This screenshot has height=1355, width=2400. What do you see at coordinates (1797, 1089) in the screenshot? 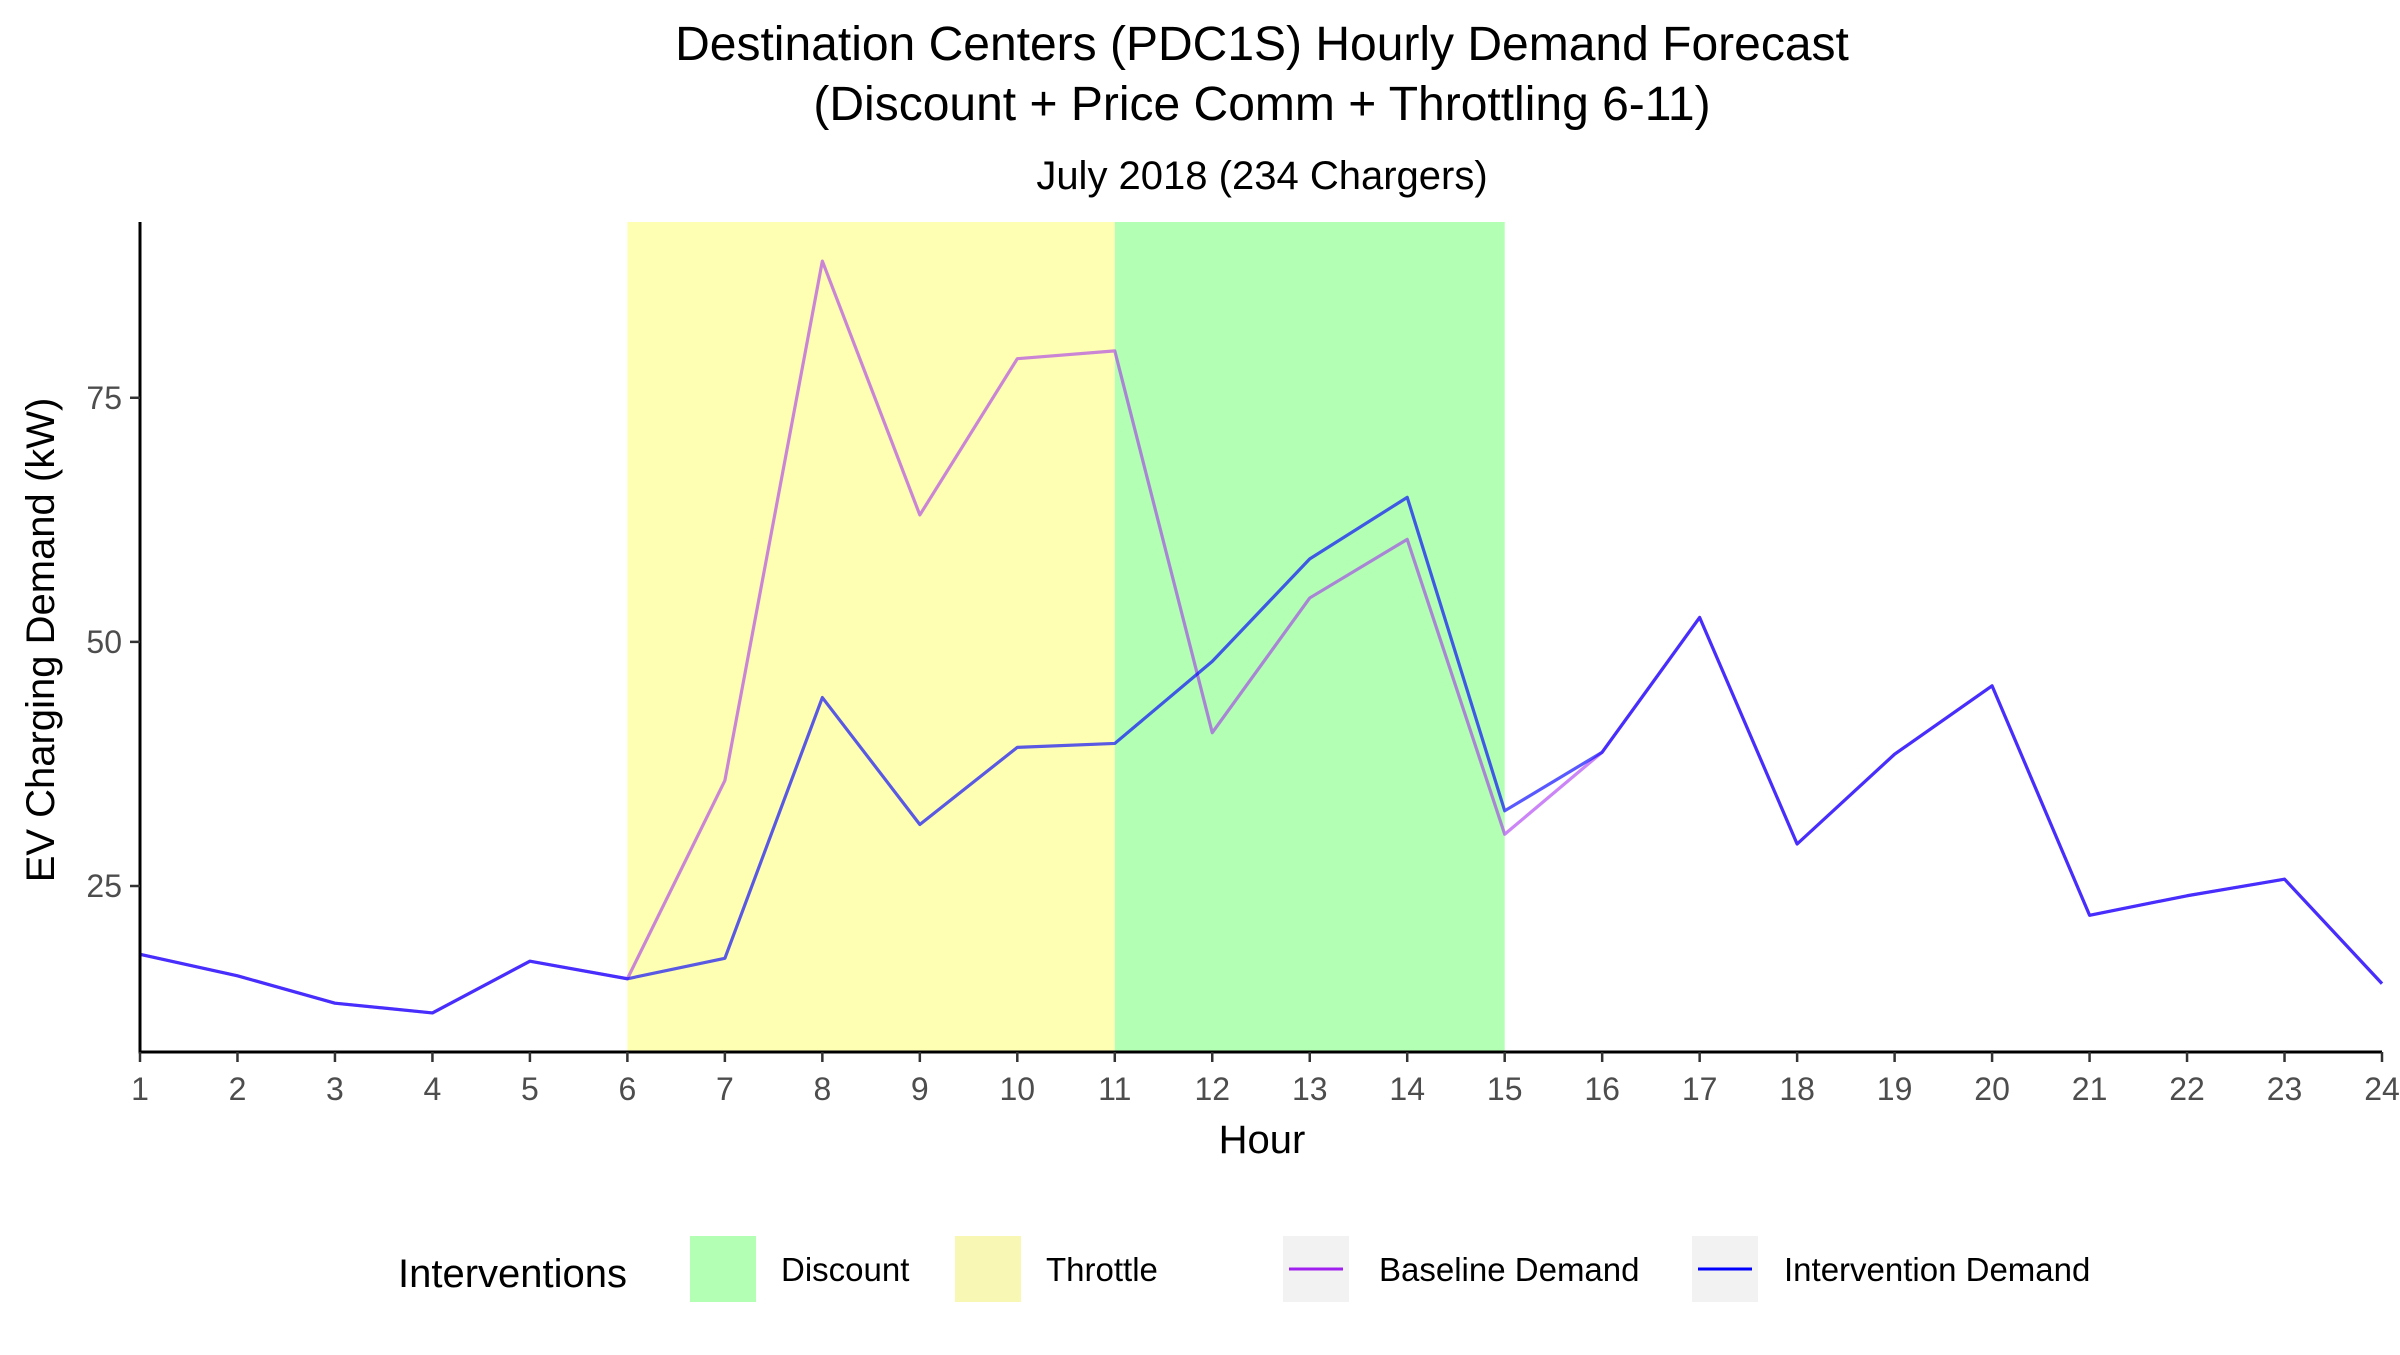
I see `x-tick-label: 18` at bounding box center [1797, 1089].